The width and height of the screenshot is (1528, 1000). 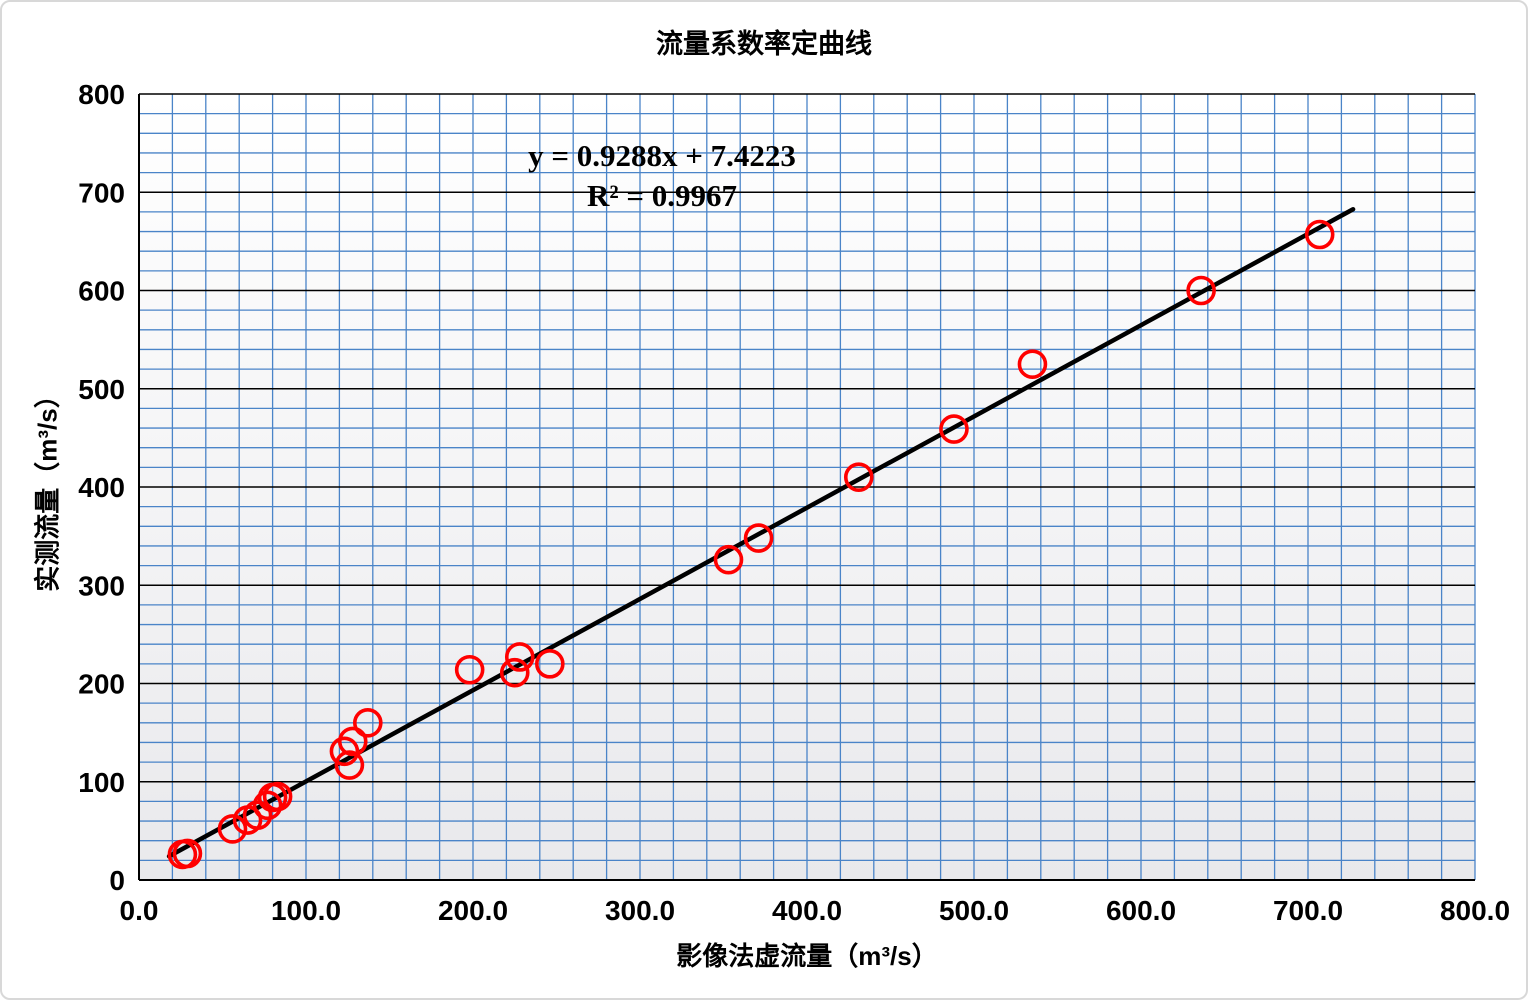 What do you see at coordinates (139, 910) in the screenshot?
I see `x-tick-label: 0.0` at bounding box center [139, 910].